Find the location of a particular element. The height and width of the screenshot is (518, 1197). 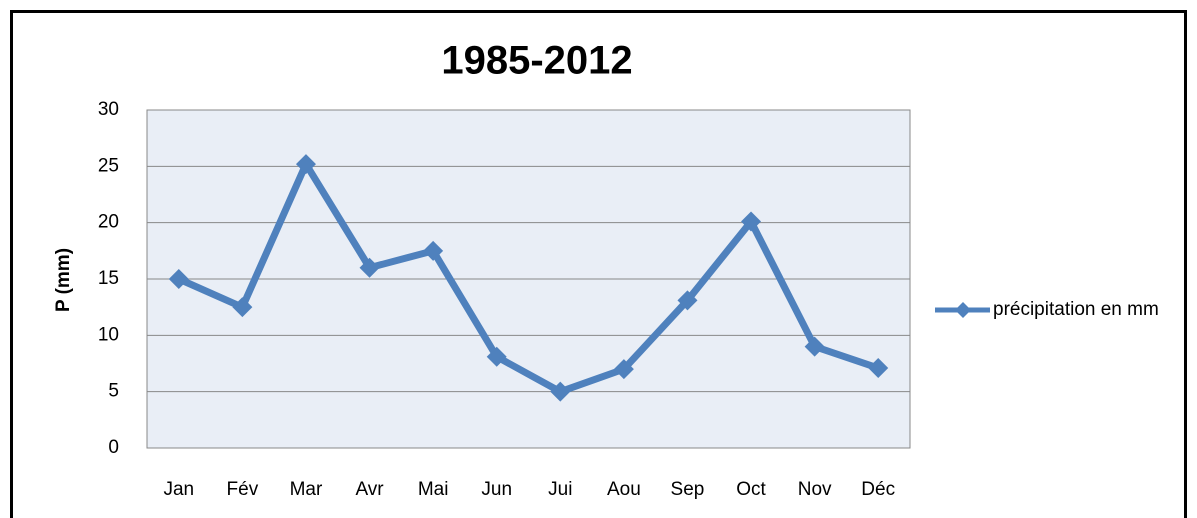

x-tick-label: Jan is located at coordinates (178, 489).